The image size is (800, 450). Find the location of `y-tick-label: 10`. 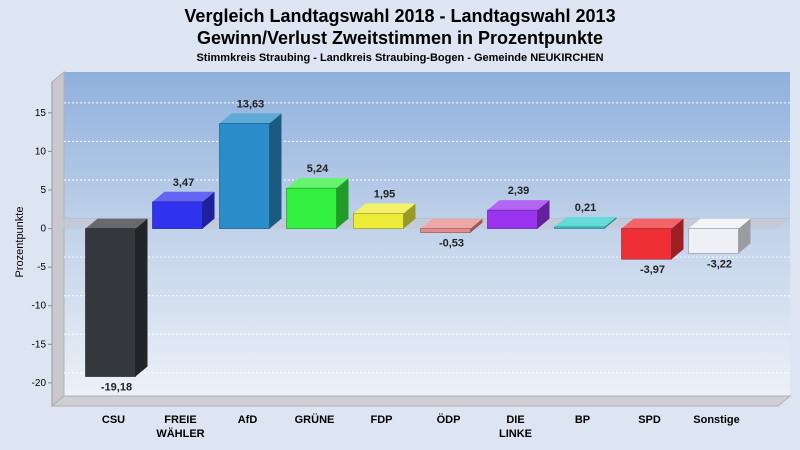

y-tick-label: 10 is located at coordinates (41, 151).